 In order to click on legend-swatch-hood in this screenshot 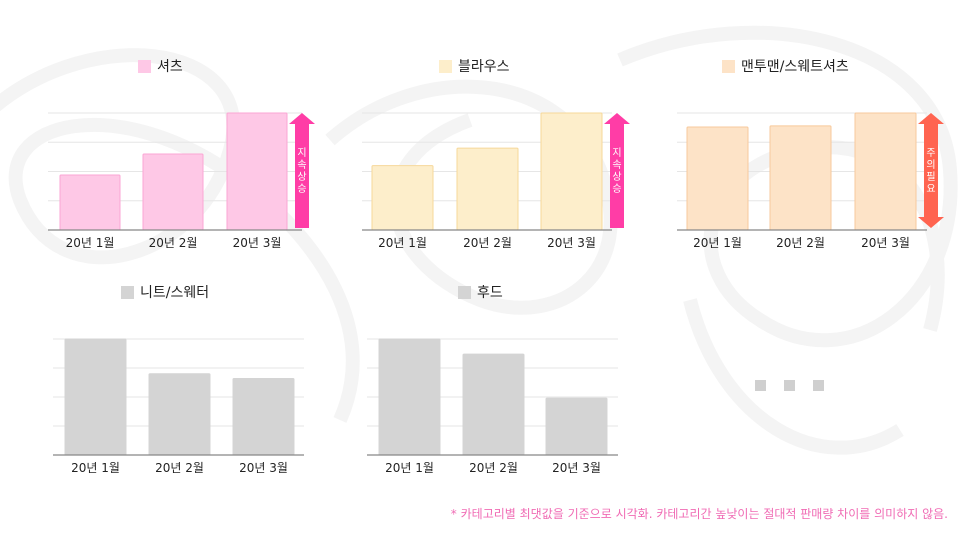, I will do `click(464, 292)`.